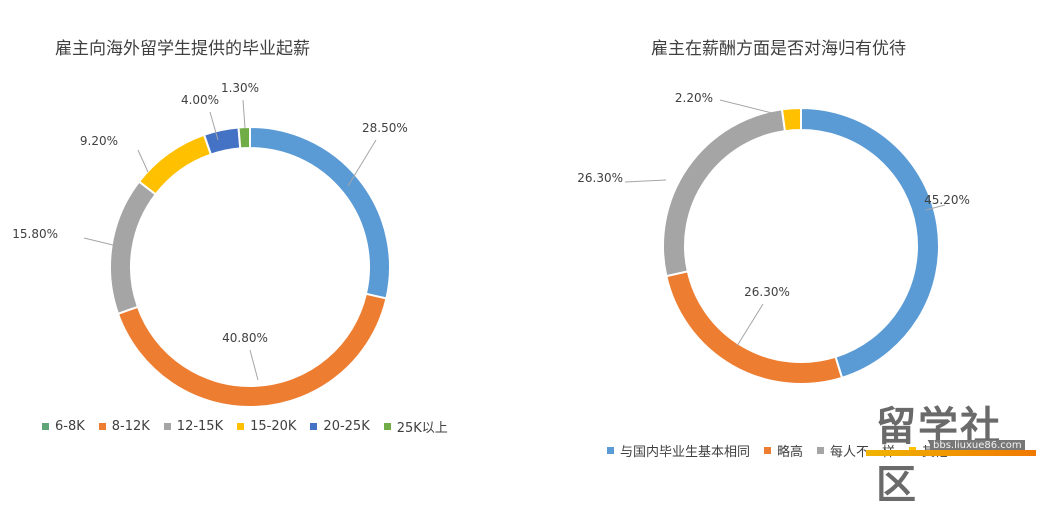  I want to click on watermark-url: bbs.liuxue86.com, so click(977, 445).